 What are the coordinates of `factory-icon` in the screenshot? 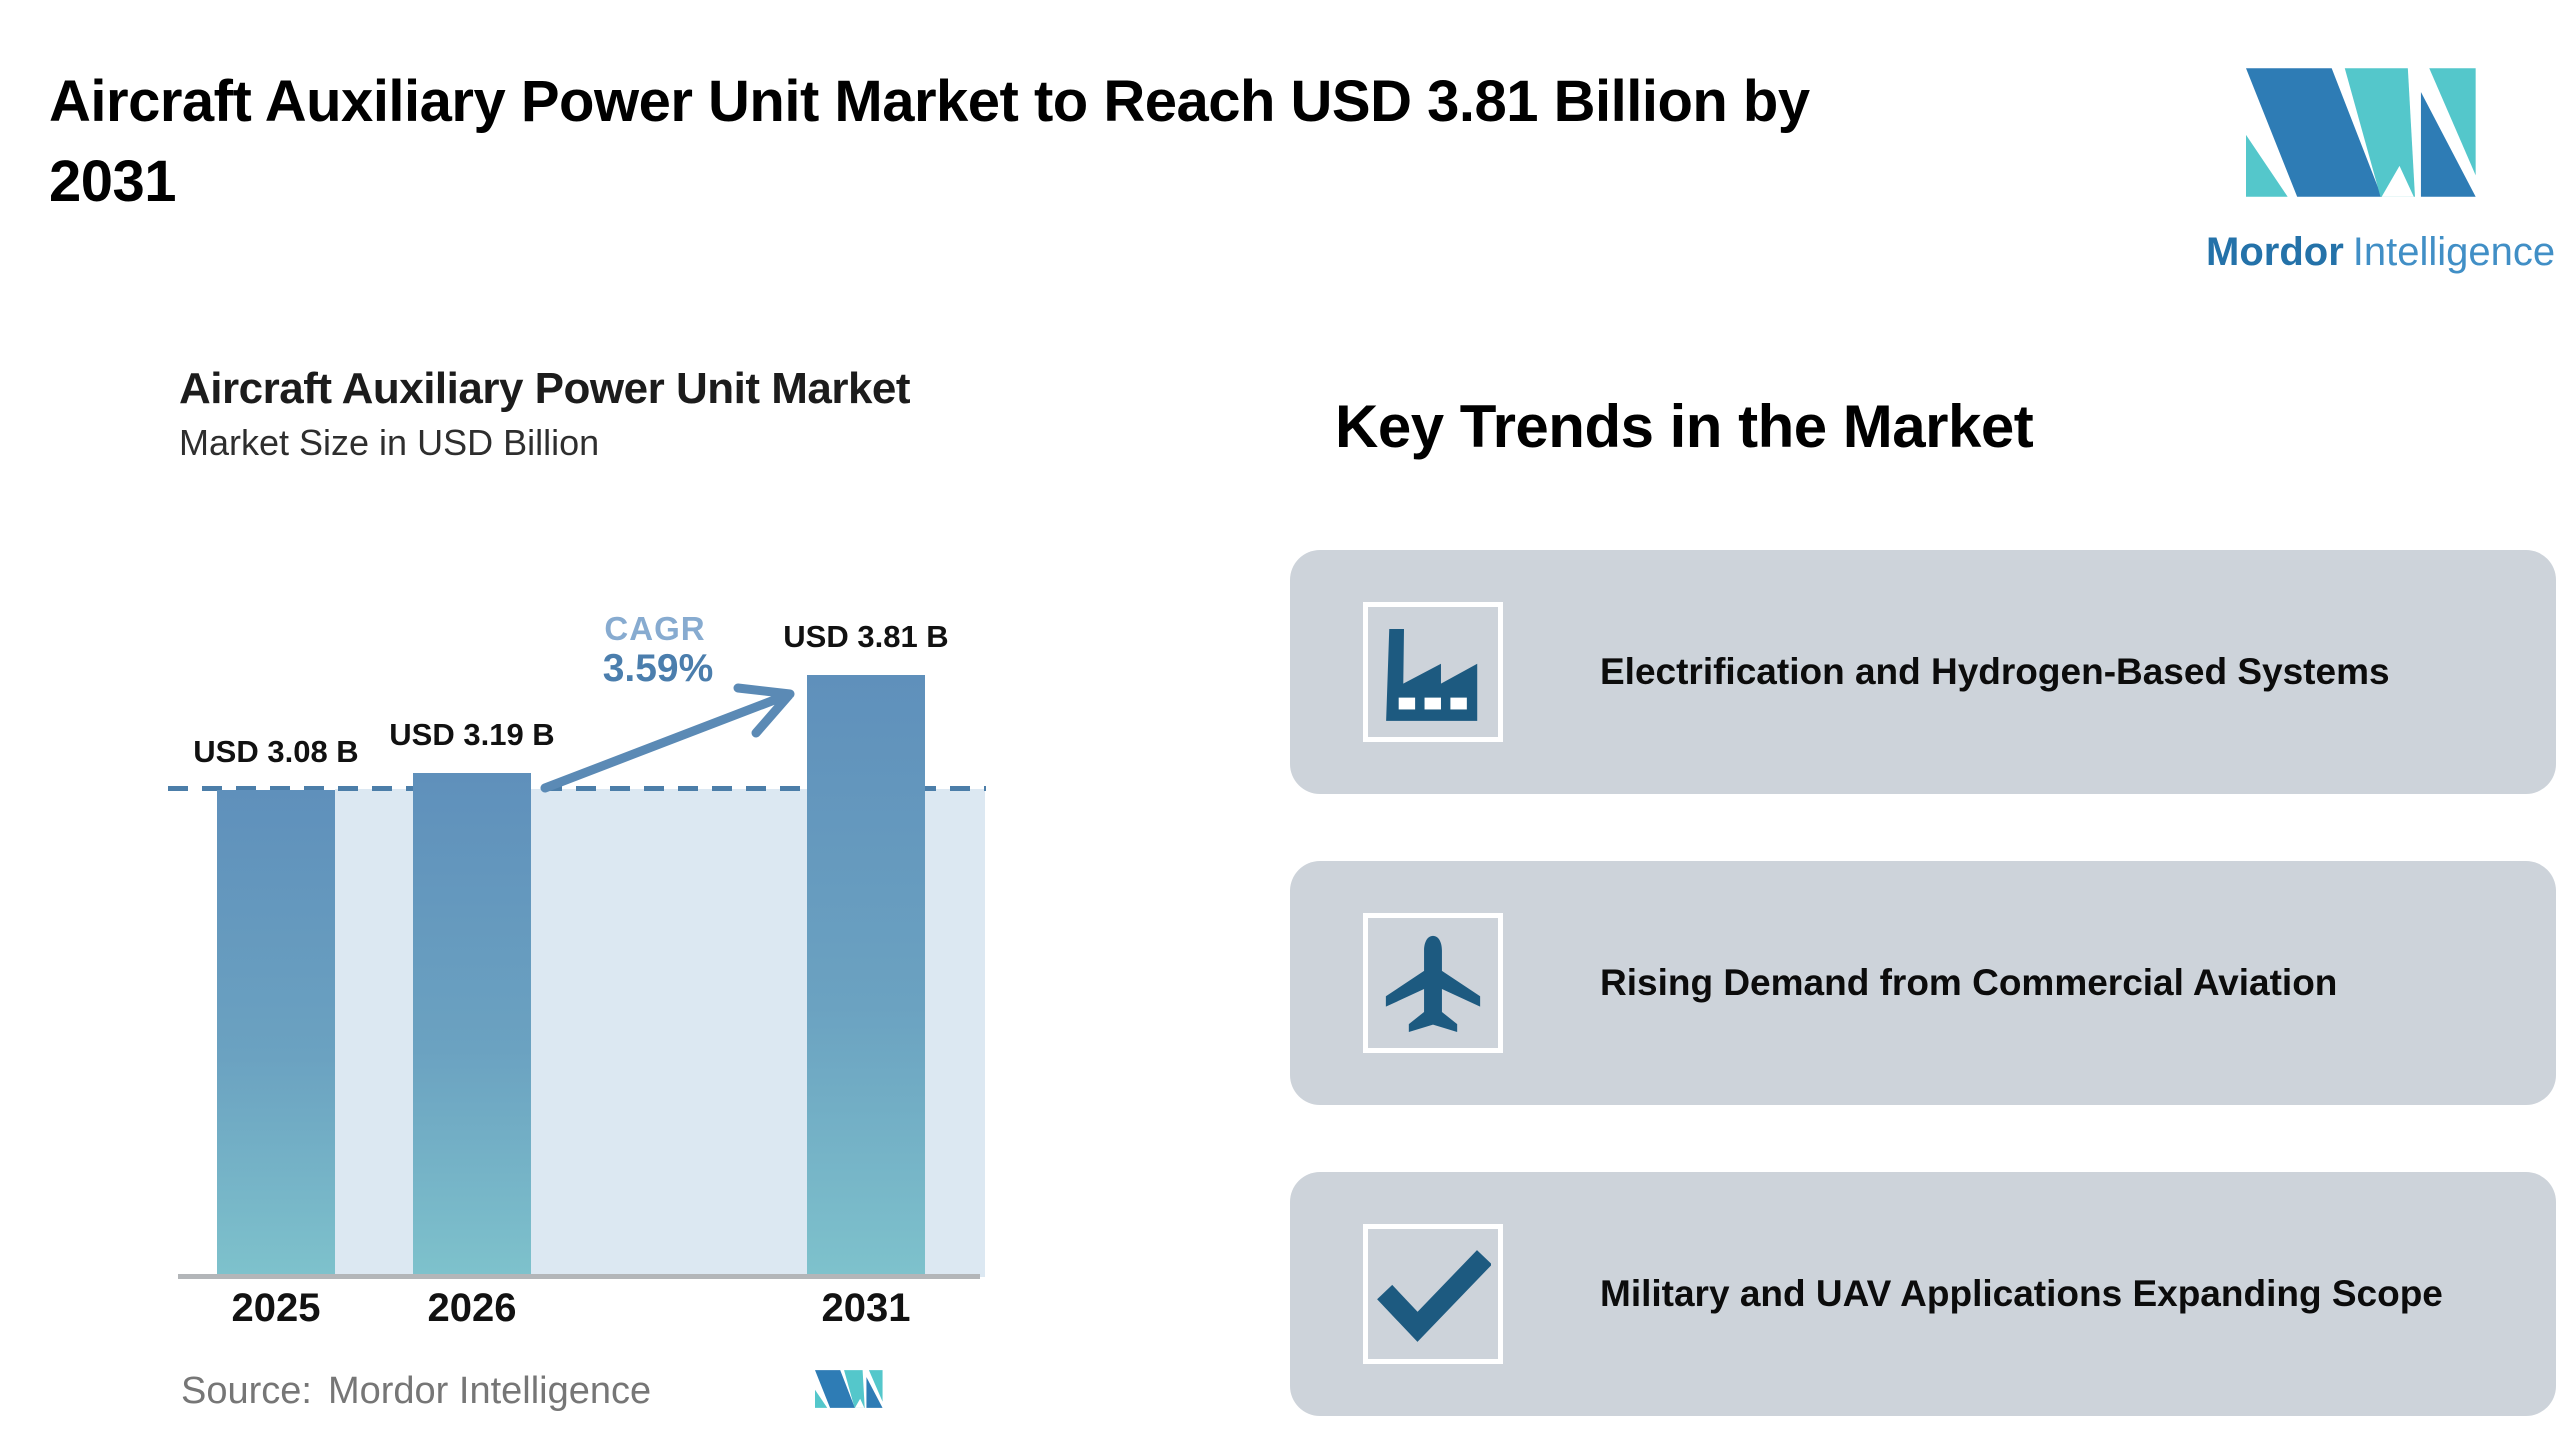 It's located at (1432, 674).